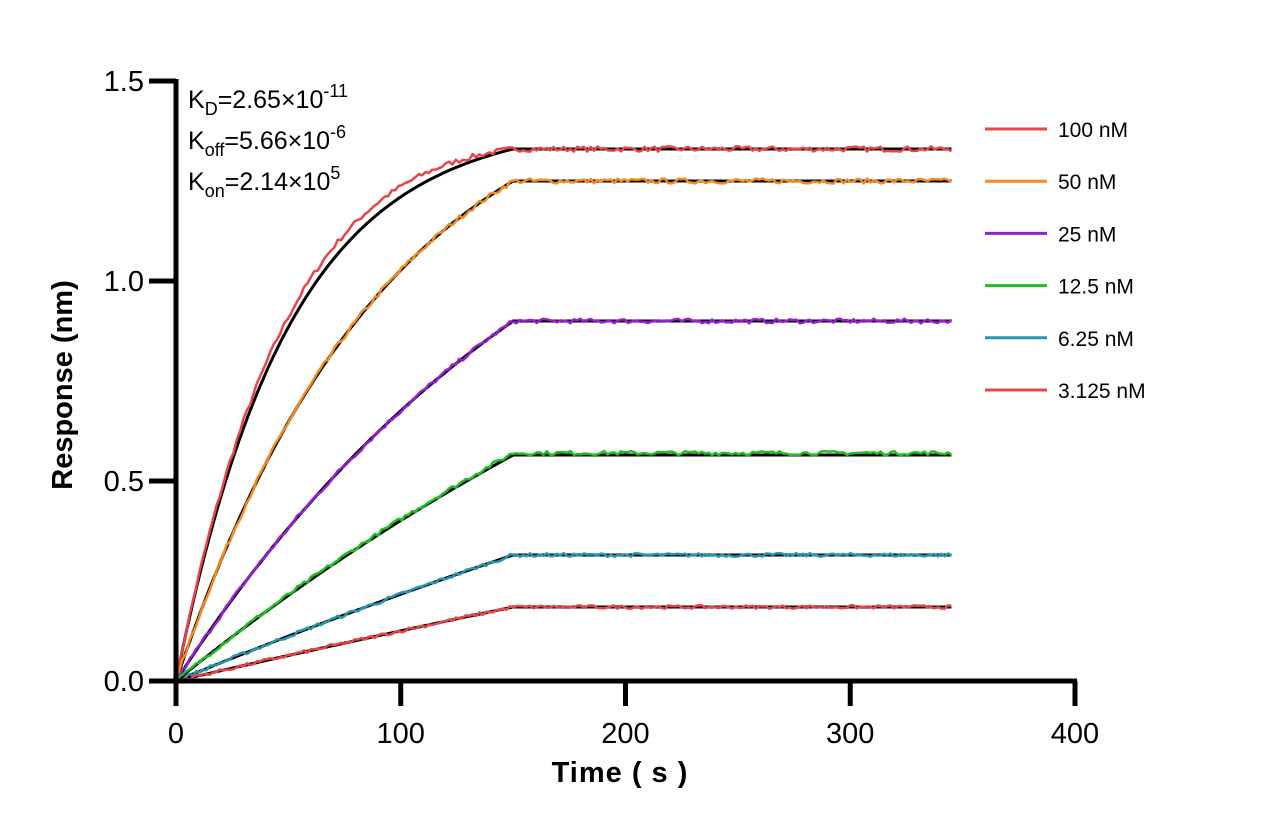  Describe the element at coordinates (63, 384) in the screenshot. I see `y-axis-title: Response (nm)` at that location.